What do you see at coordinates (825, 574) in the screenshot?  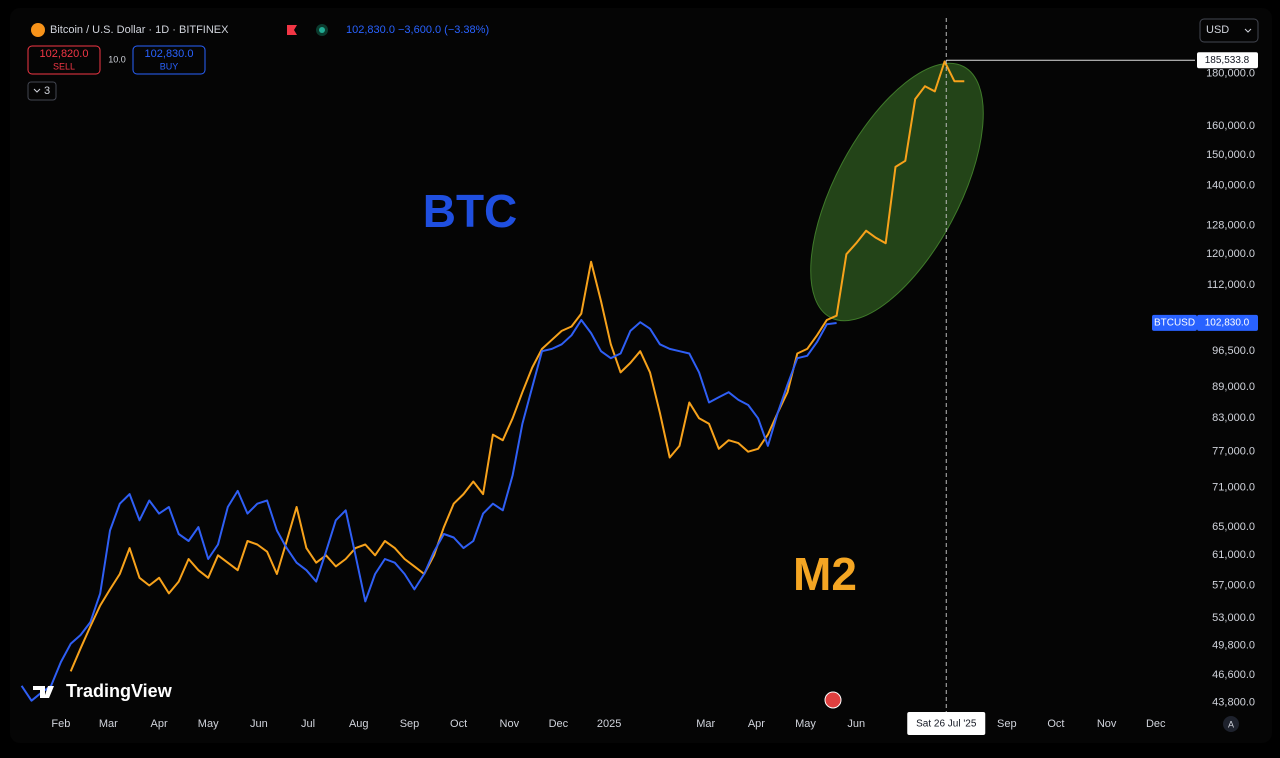 I see `m2-label: M2` at bounding box center [825, 574].